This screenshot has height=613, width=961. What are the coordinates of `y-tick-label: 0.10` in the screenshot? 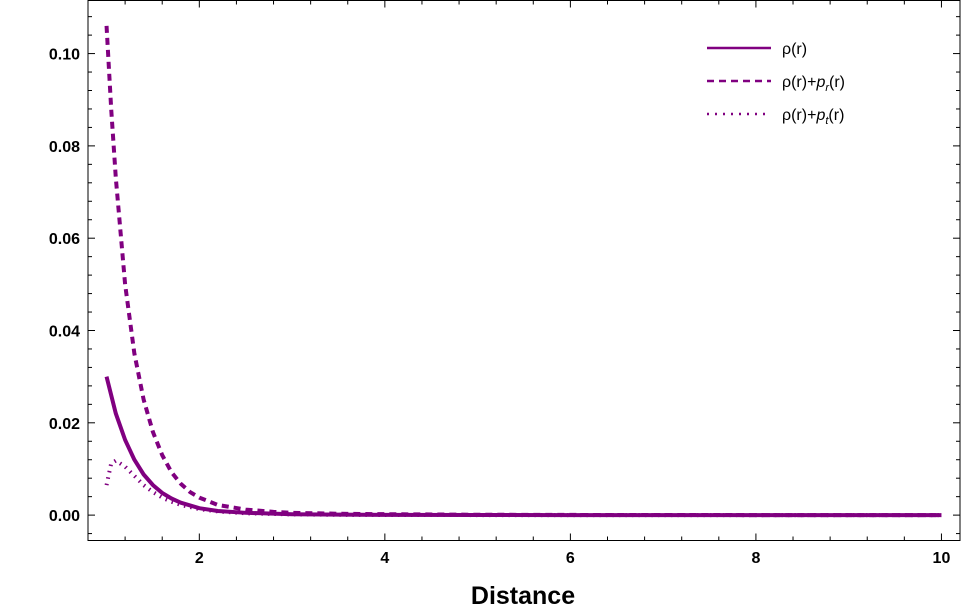 It's located at (64, 55).